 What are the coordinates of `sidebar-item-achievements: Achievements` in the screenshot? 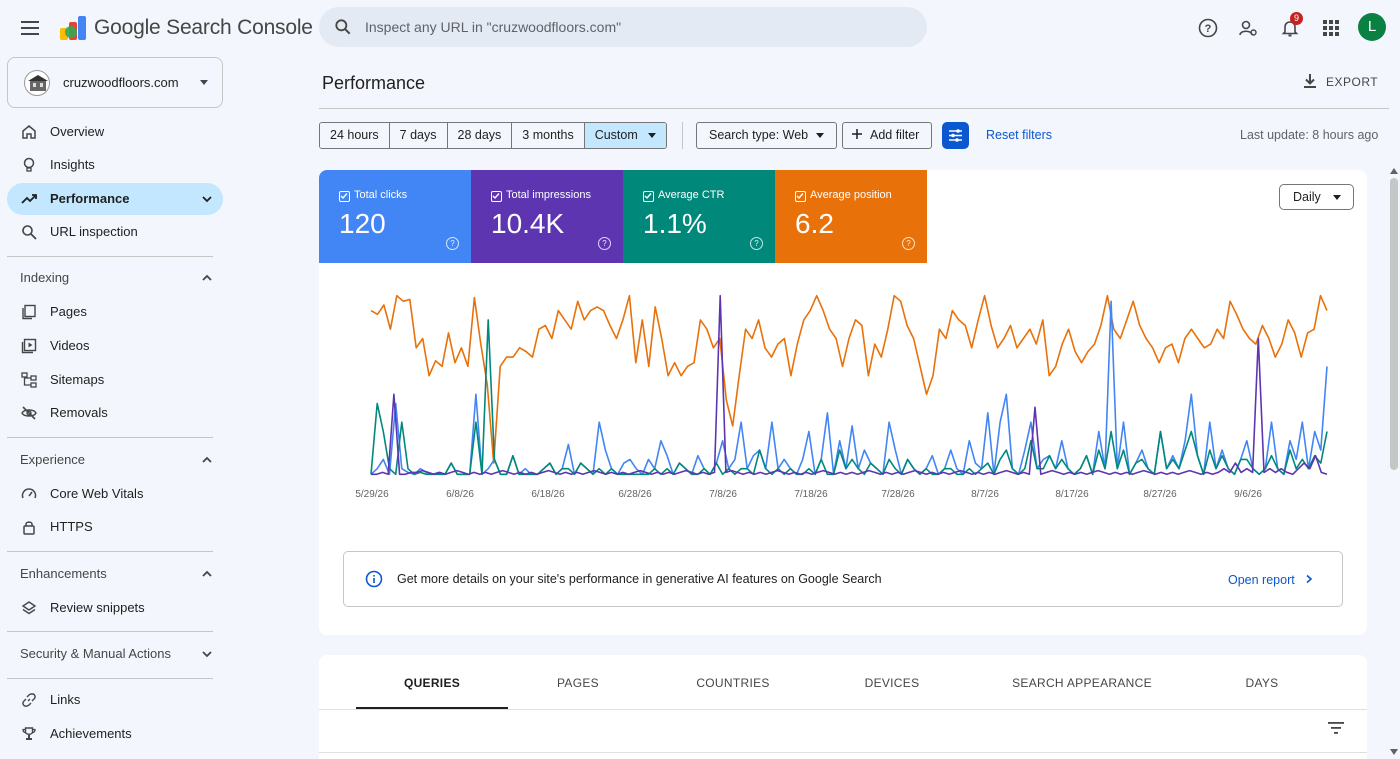 It's located at (115, 734).